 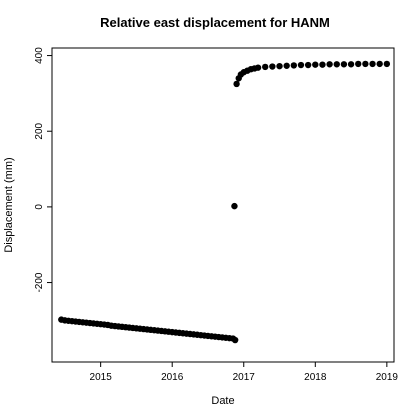 I want to click on x-axis: 2015 2016 2017 2018 2019, so click(x=244, y=372).